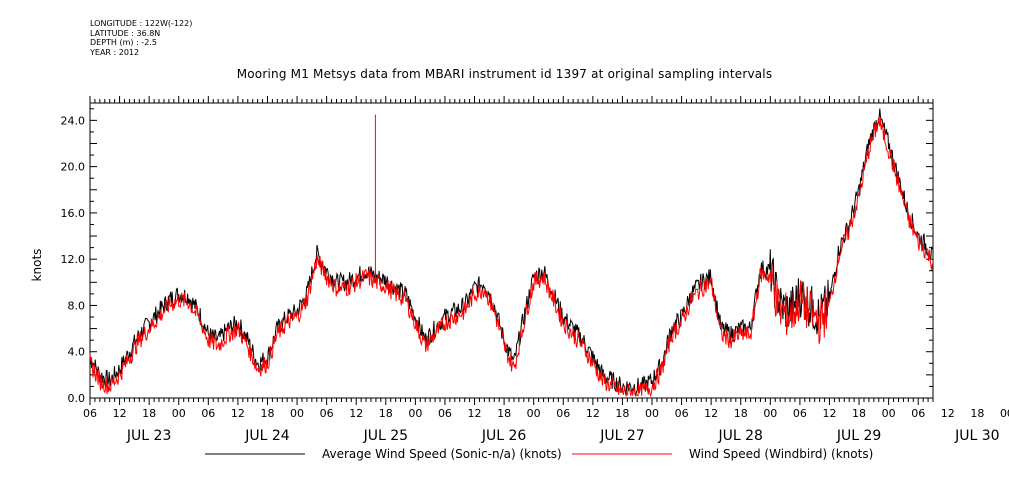 The width and height of the screenshot is (1009, 504). I want to click on x-day-label: JUL 26, so click(504, 436).